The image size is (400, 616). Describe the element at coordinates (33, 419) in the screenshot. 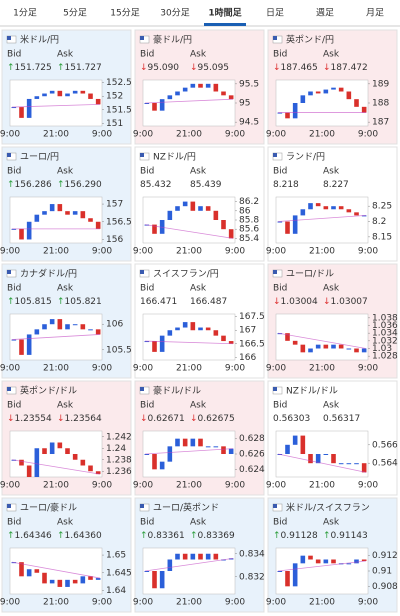

I see `bid-value: 1.23554` at that location.